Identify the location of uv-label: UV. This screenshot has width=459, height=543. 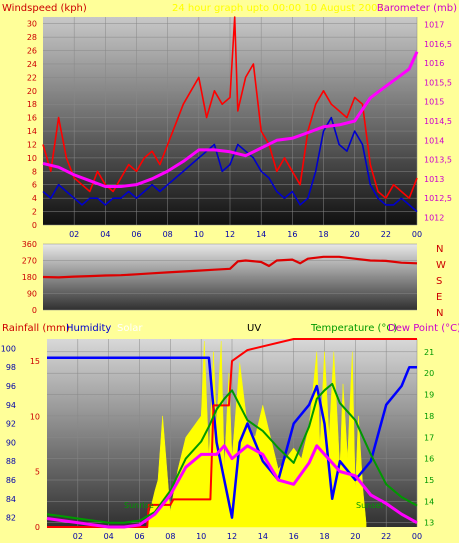
(254, 328).